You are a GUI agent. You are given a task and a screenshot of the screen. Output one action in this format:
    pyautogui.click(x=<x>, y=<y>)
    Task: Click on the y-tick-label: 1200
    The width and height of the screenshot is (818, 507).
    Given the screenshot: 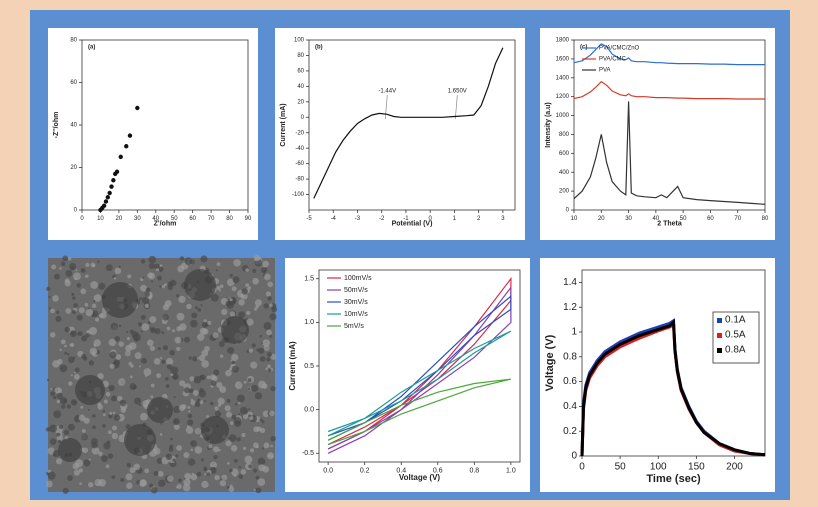 What is the action you would take?
    pyautogui.click(x=563, y=97)
    